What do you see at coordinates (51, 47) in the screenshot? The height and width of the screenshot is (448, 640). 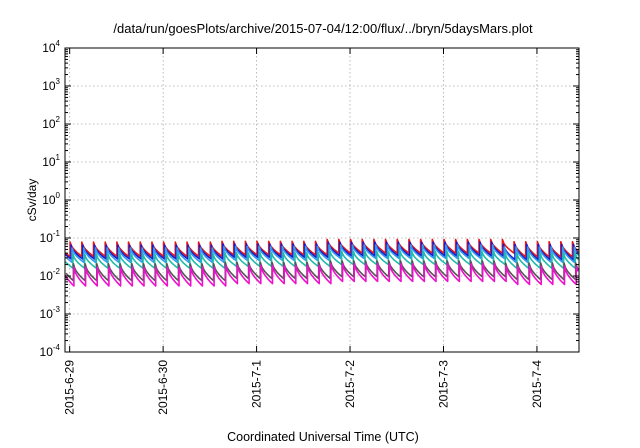 I see `y-tick-label: 10⁴` at bounding box center [51, 47].